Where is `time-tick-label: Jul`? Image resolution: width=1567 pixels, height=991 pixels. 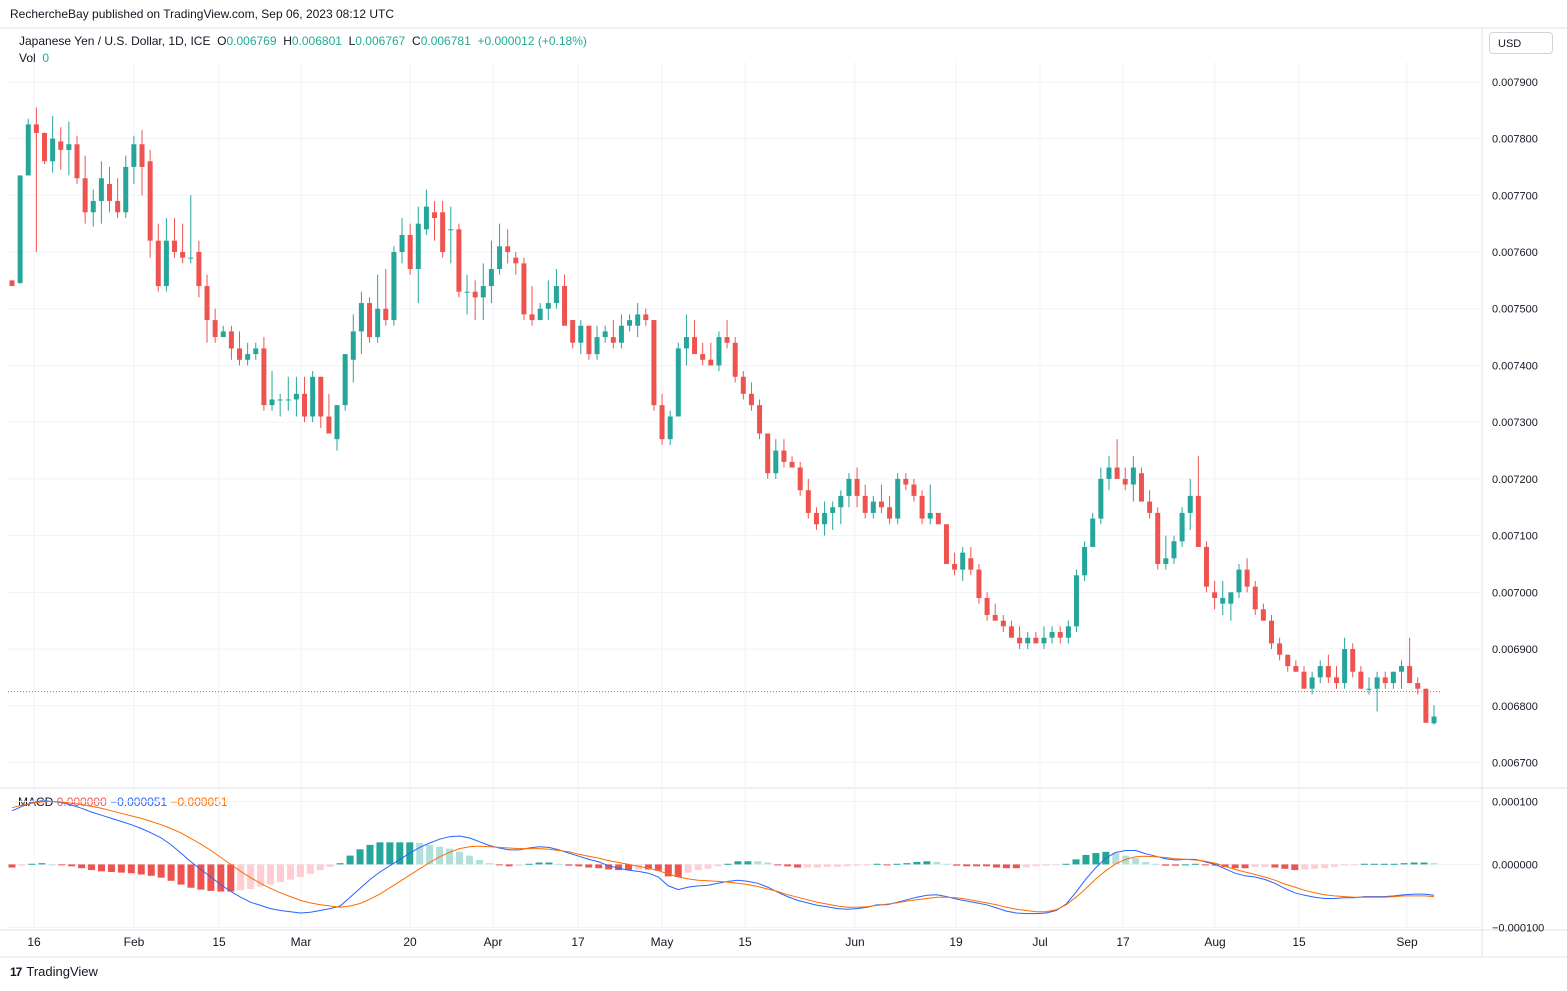
time-tick-label: Jul is located at coordinates (1039, 942).